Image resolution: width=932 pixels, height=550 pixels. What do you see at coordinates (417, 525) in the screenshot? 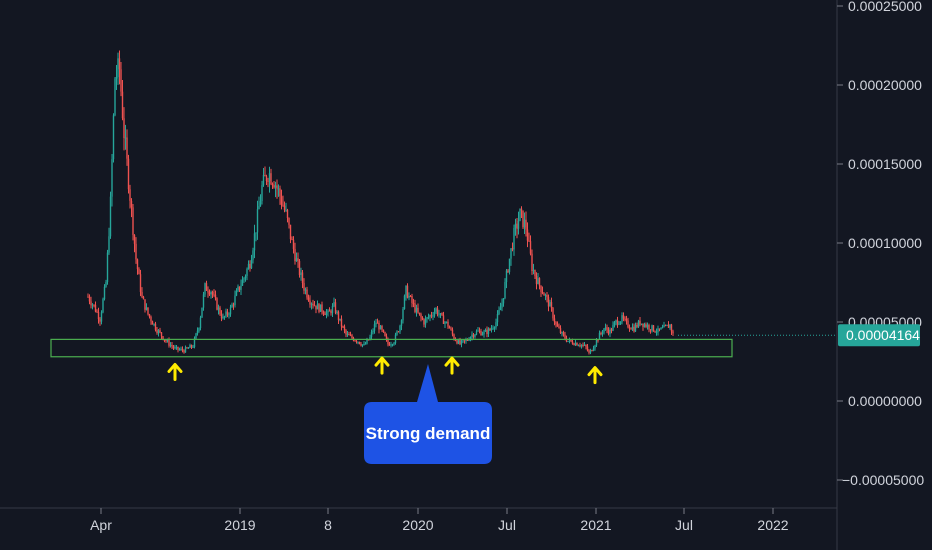
I see `x-tick-label: 2020` at bounding box center [417, 525].